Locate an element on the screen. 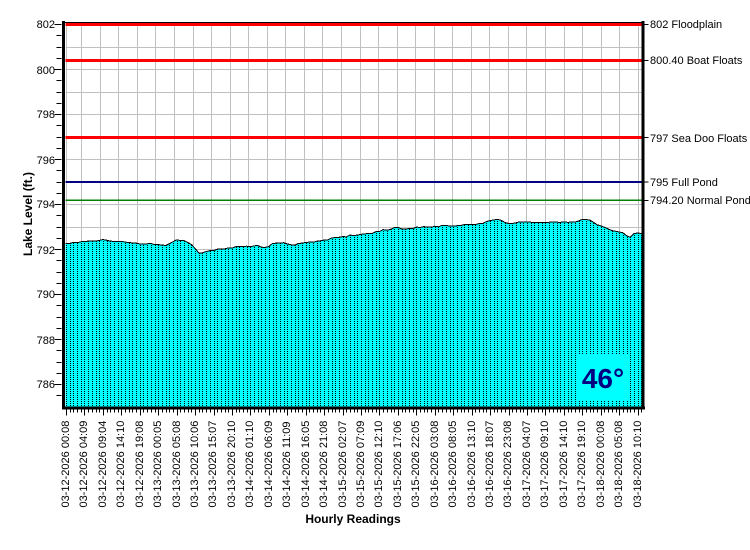 The height and width of the screenshot is (550, 750). svg-text: 03-16-2026 08:05 is located at coordinates (453, 464).